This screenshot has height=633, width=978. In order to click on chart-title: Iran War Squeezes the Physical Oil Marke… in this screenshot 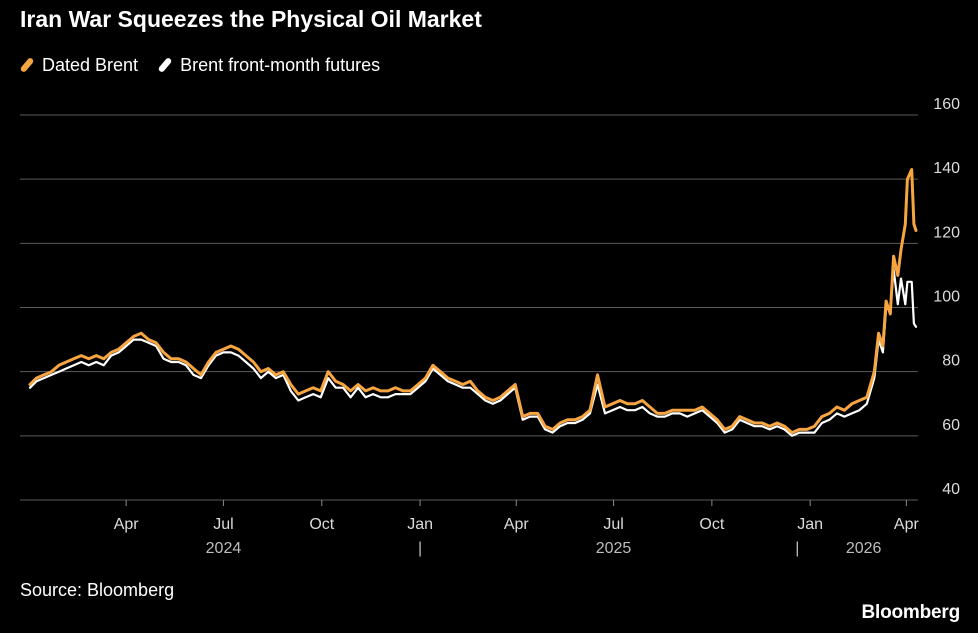, I will do `click(251, 19)`.